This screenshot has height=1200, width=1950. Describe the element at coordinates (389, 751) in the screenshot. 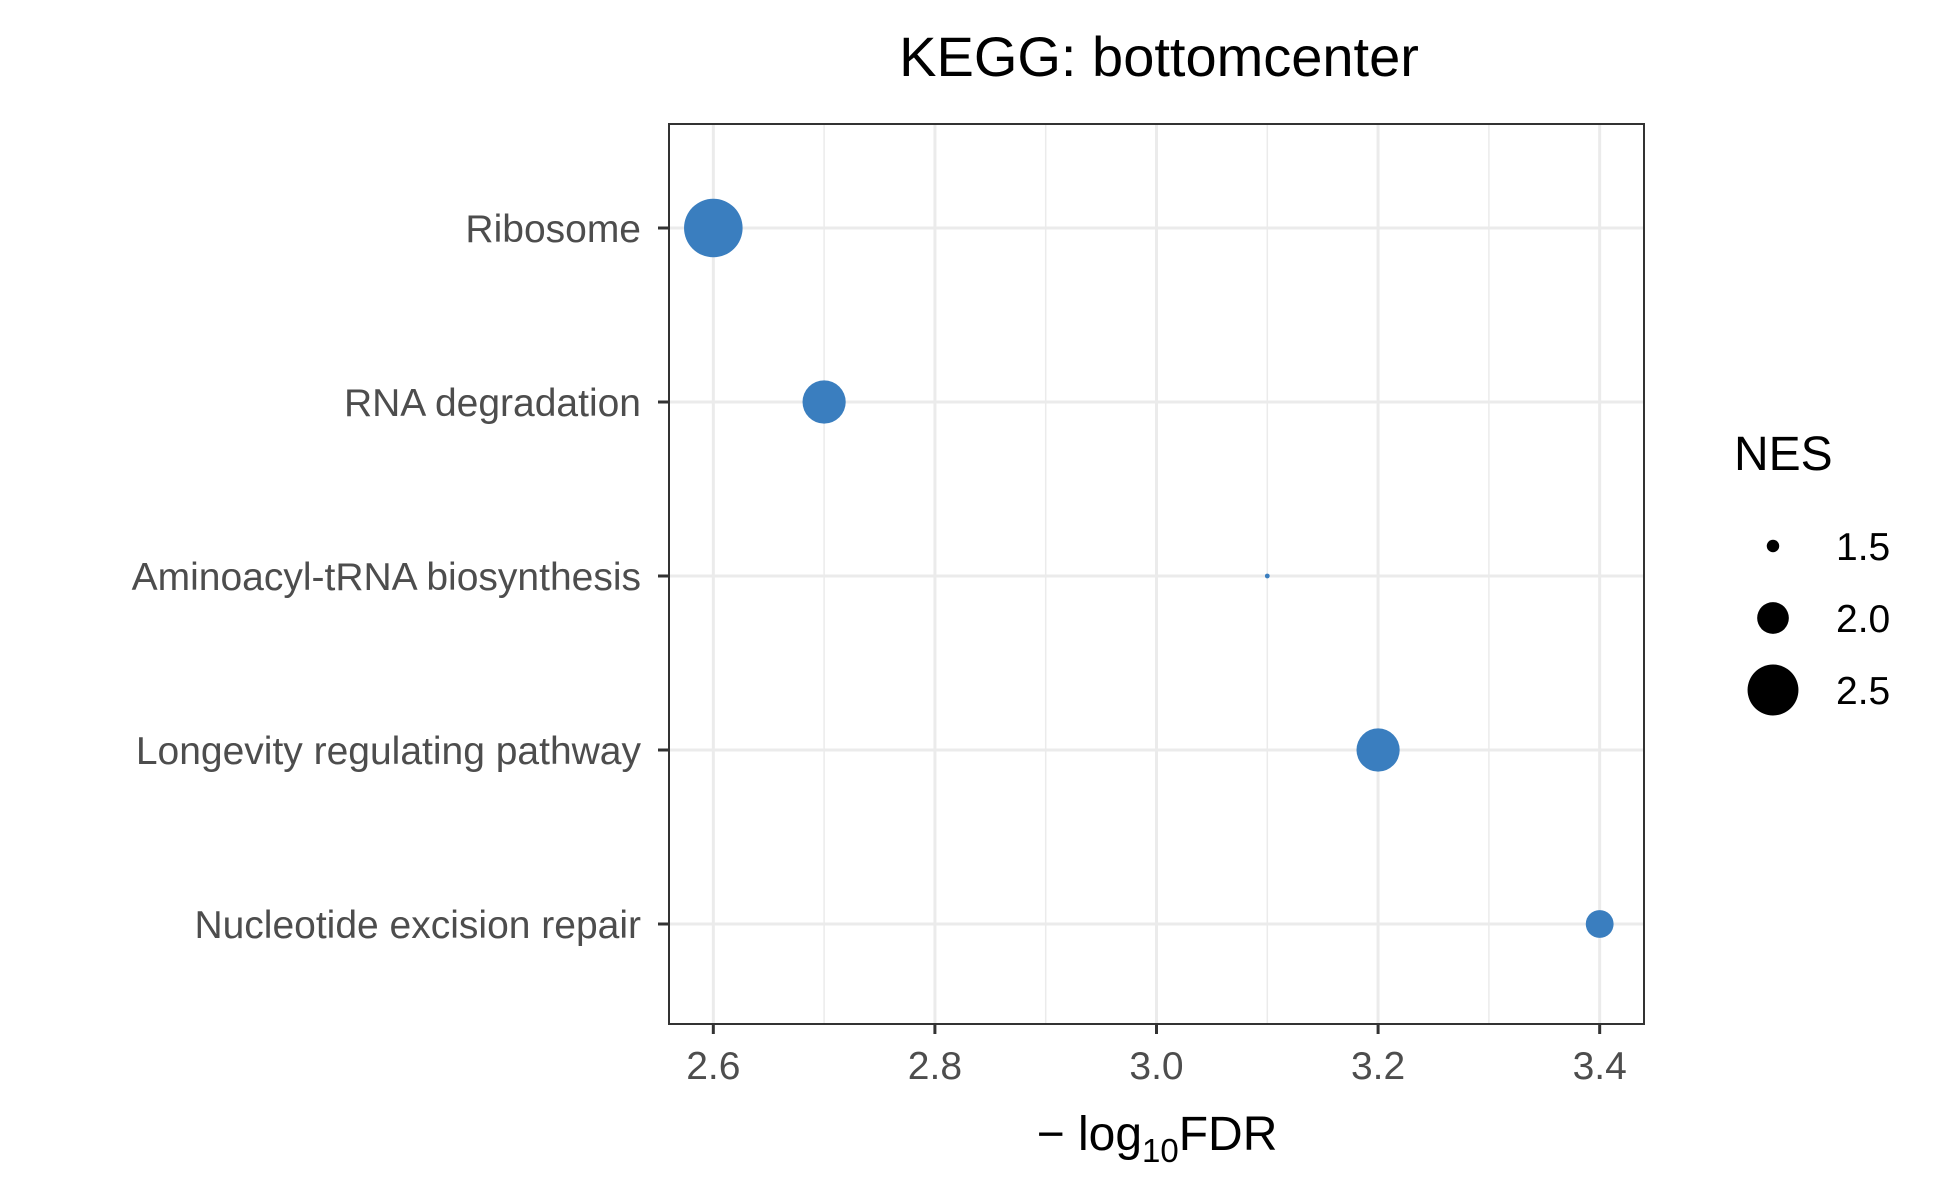

I see `y-tick-label: Longevity regulating pathway` at that location.